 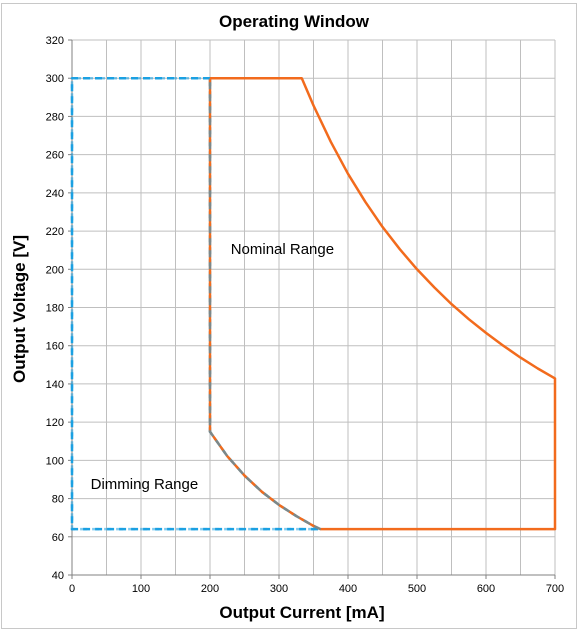 I want to click on x-tick-label: 400, so click(x=348, y=589).